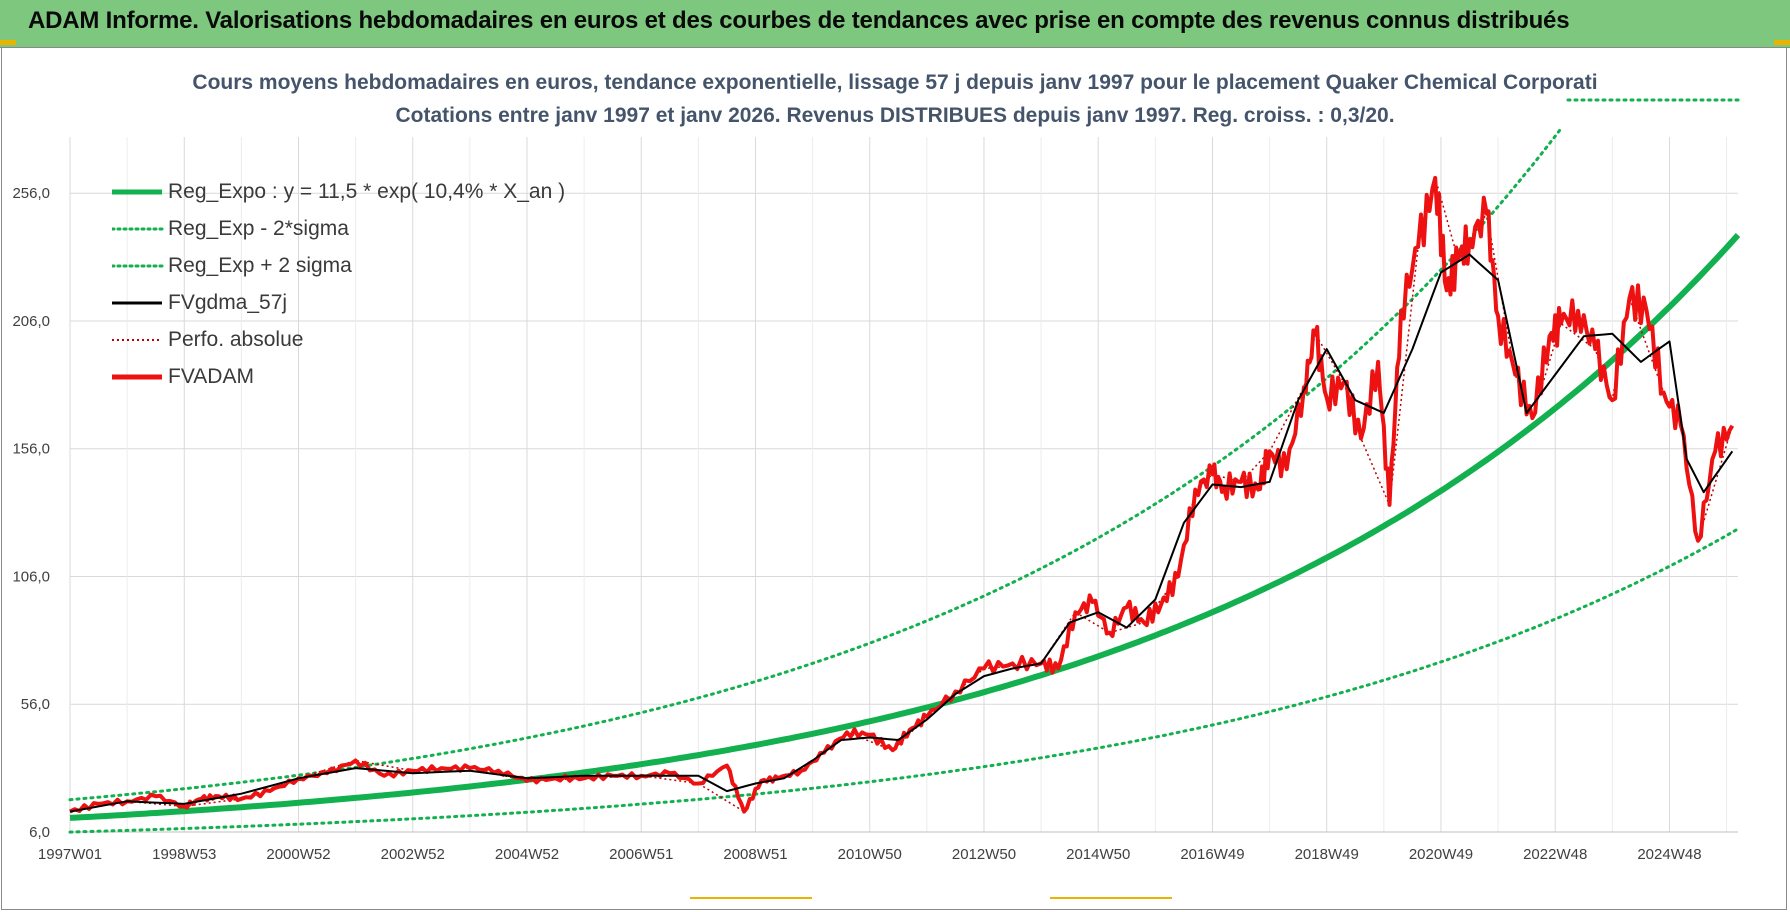  Describe the element at coordinates (641, 854) in the screenshot. I see `x-tick-label: 2006W51` at that location.